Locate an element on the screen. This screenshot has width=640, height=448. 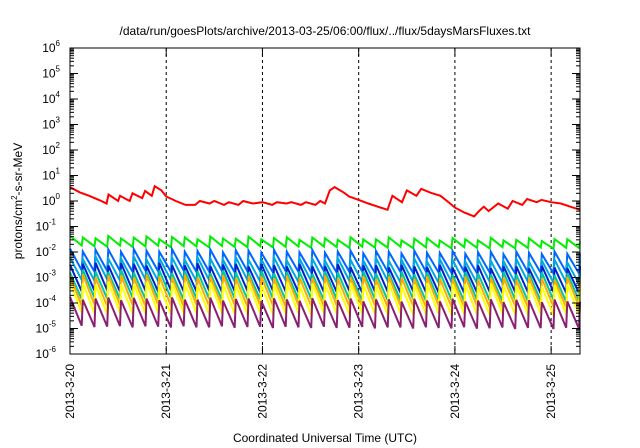
y-tick-label: 10⁻⁵ is located at coordinates (46, 328).